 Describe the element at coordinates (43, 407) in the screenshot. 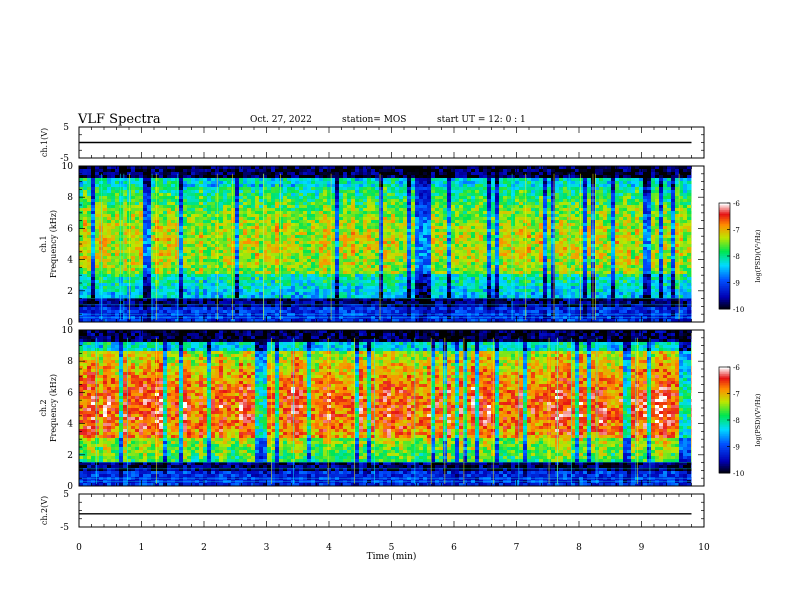

I see `y-axis-label: ch.2` at that location.